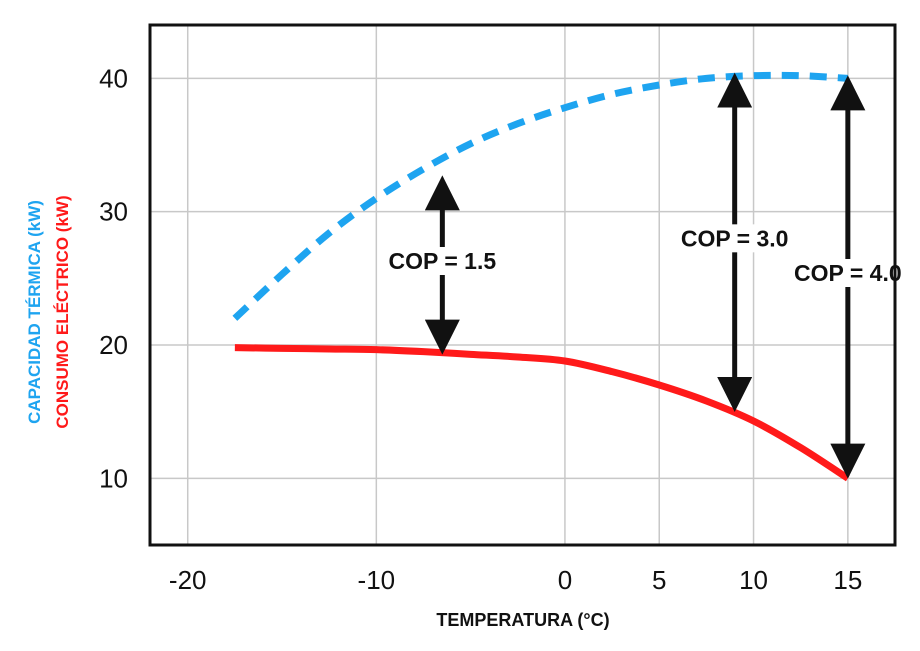 The width and height of the screenshot is (920, 651). I want to click on cop-label: COP = 1.5, so click(443, 261).